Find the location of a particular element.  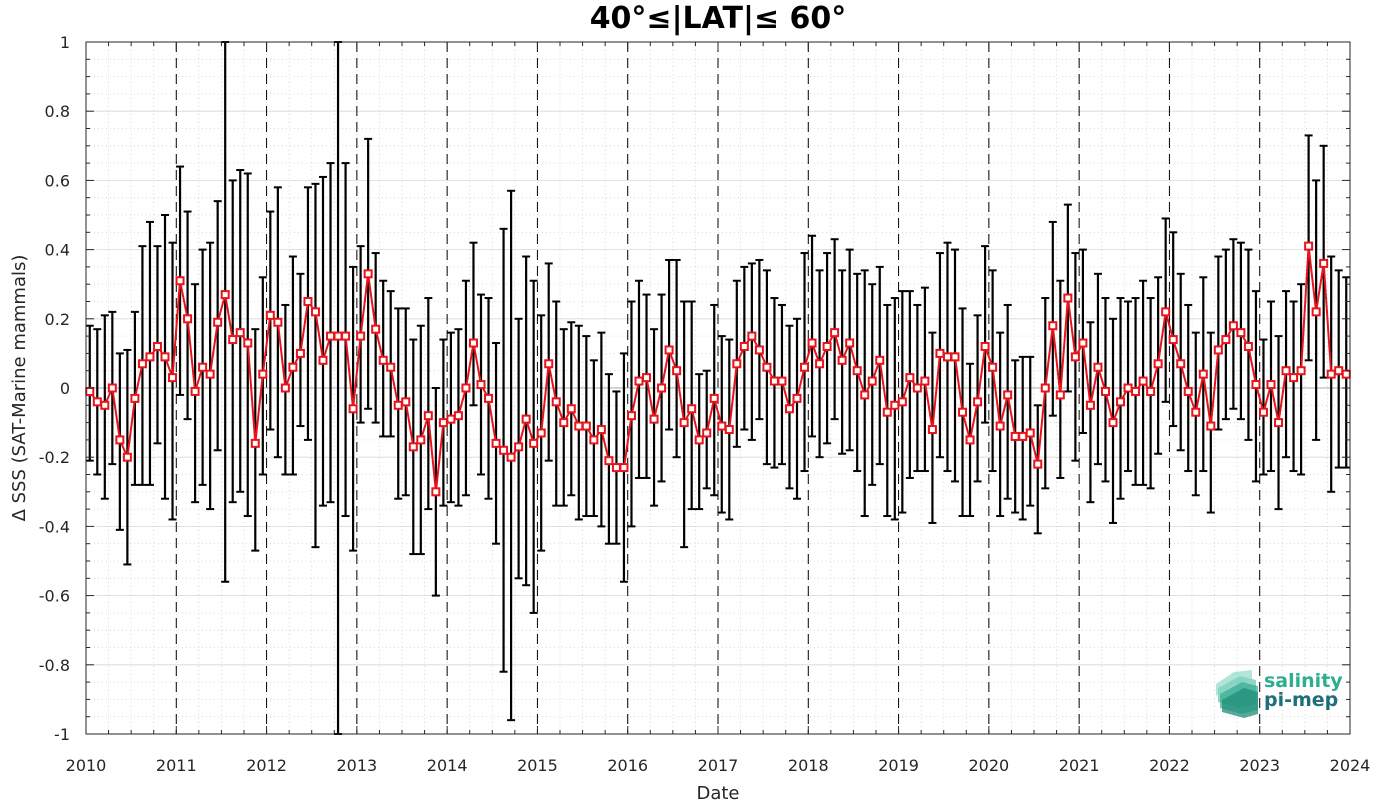

x-tick-label: 2017 is located at coordinates (718, 765).